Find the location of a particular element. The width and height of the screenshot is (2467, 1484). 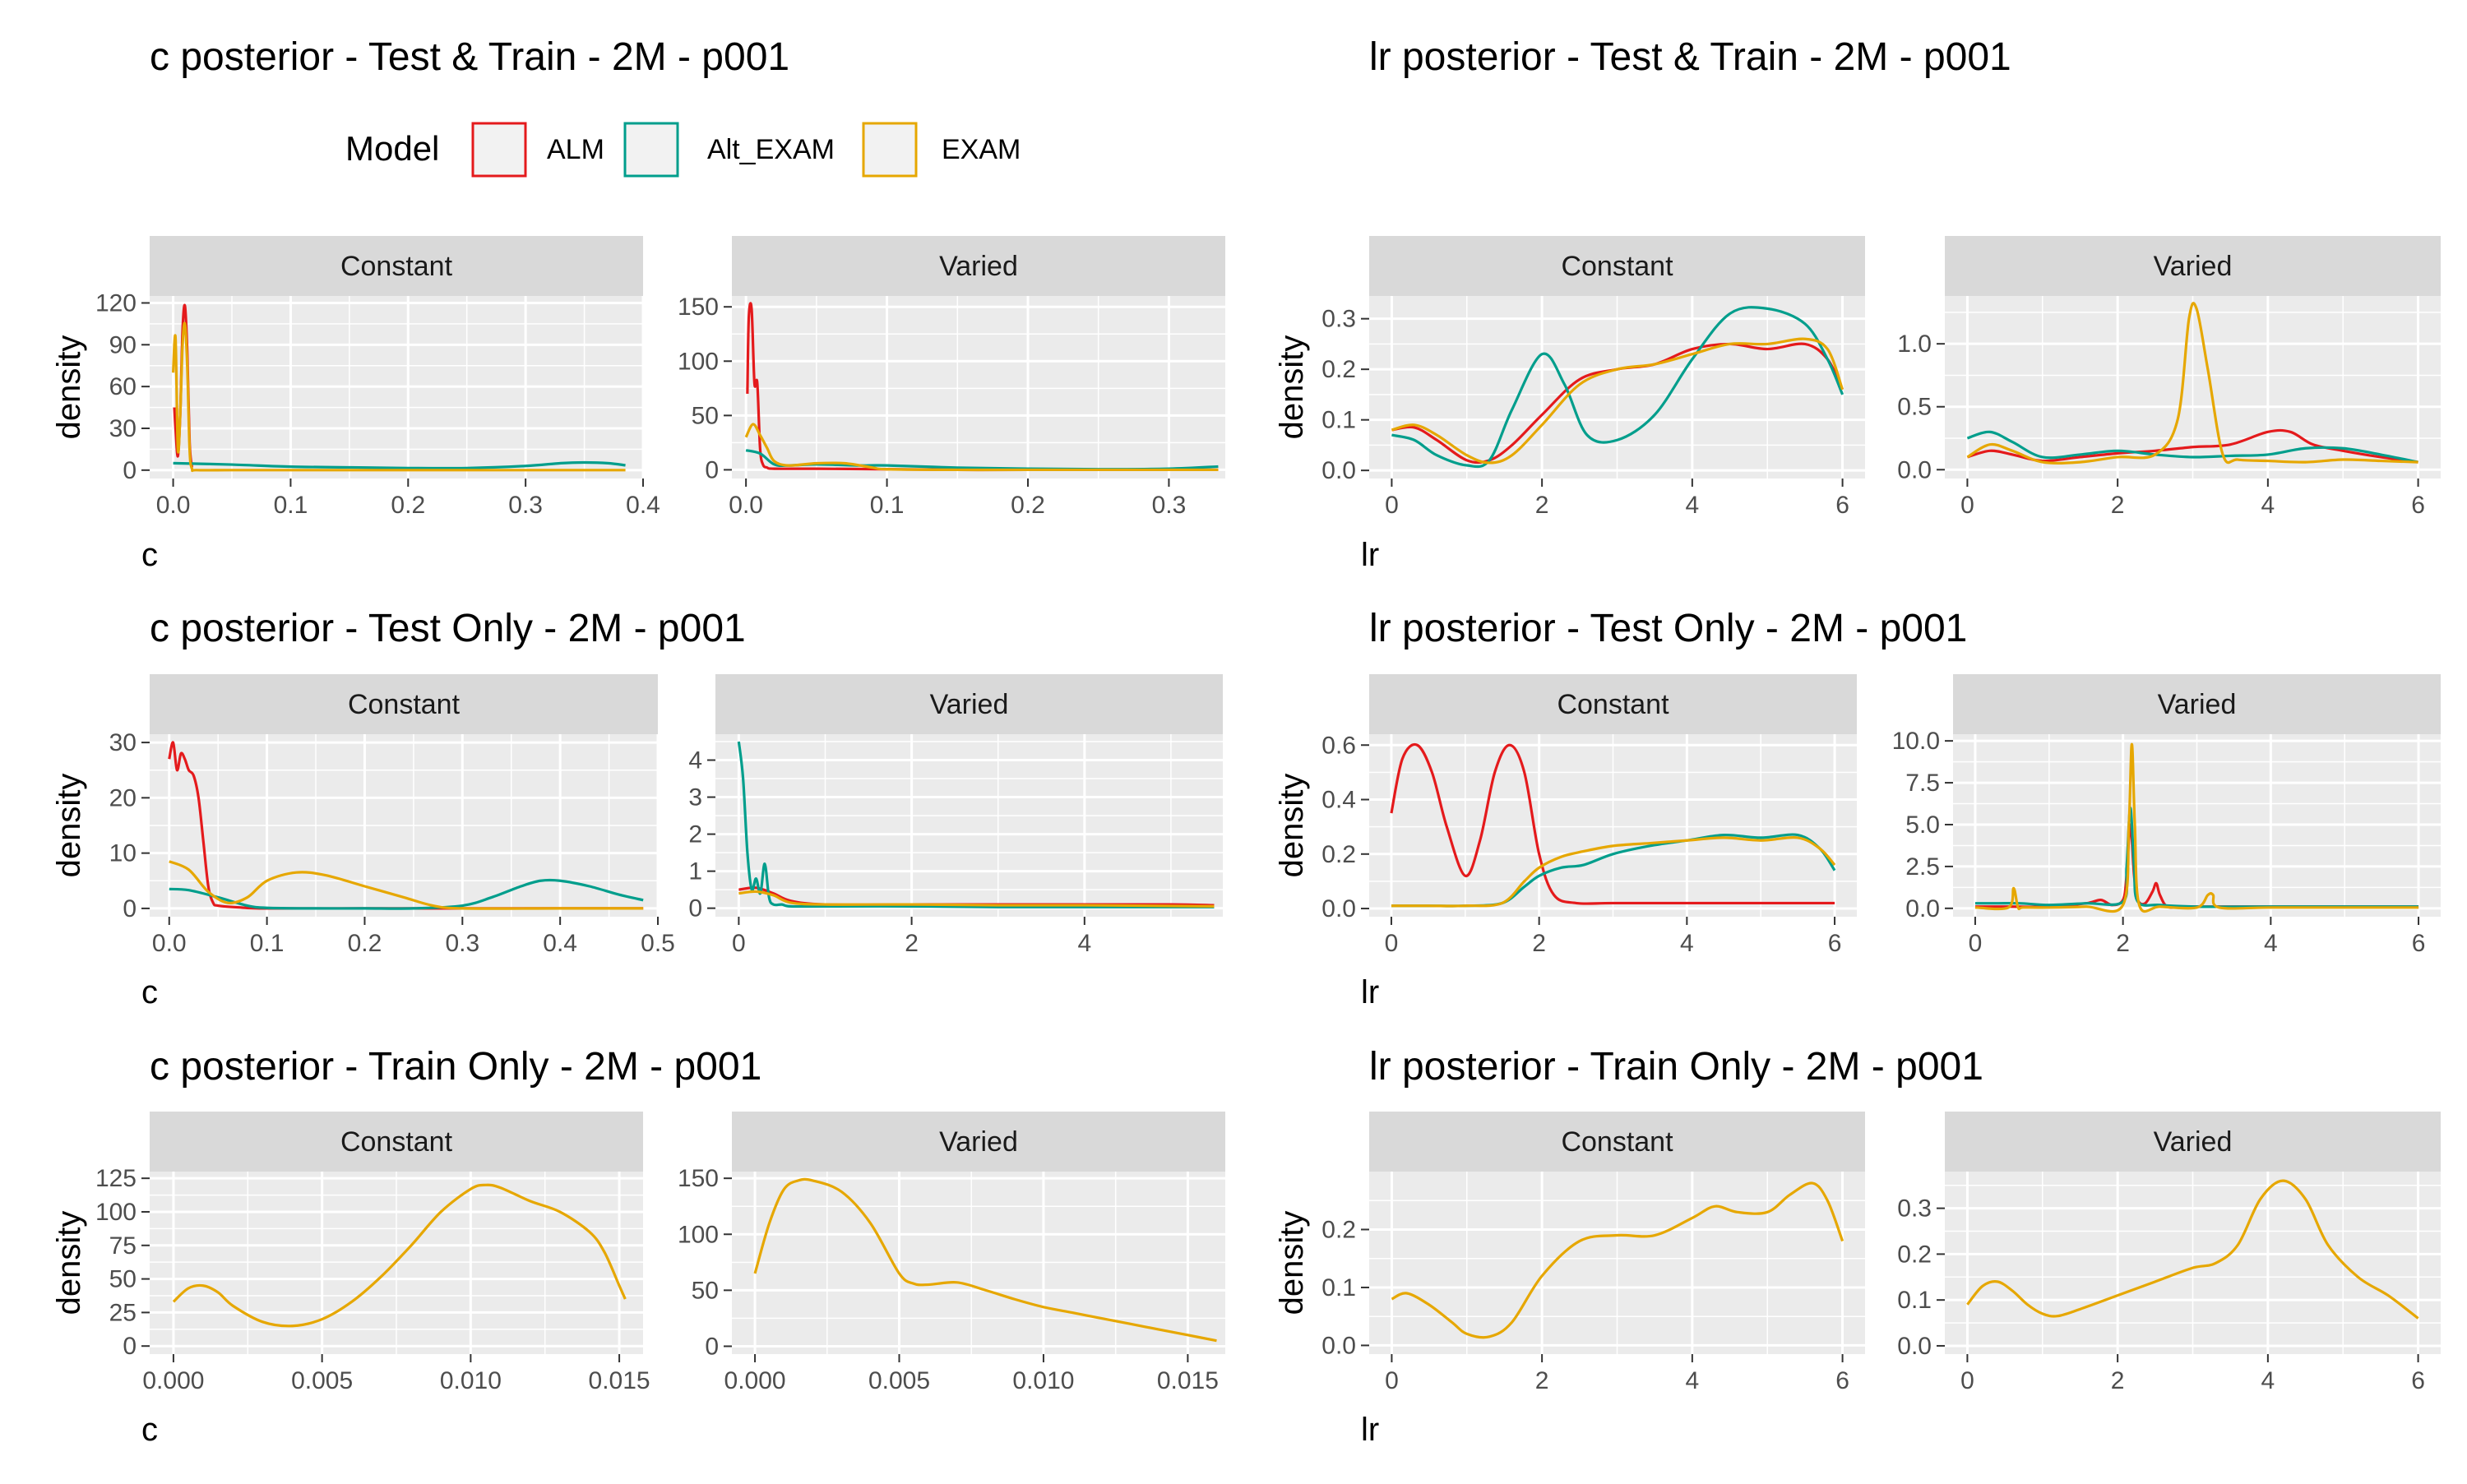

y-tick-label: 2 is located at coordinates (695, 835).